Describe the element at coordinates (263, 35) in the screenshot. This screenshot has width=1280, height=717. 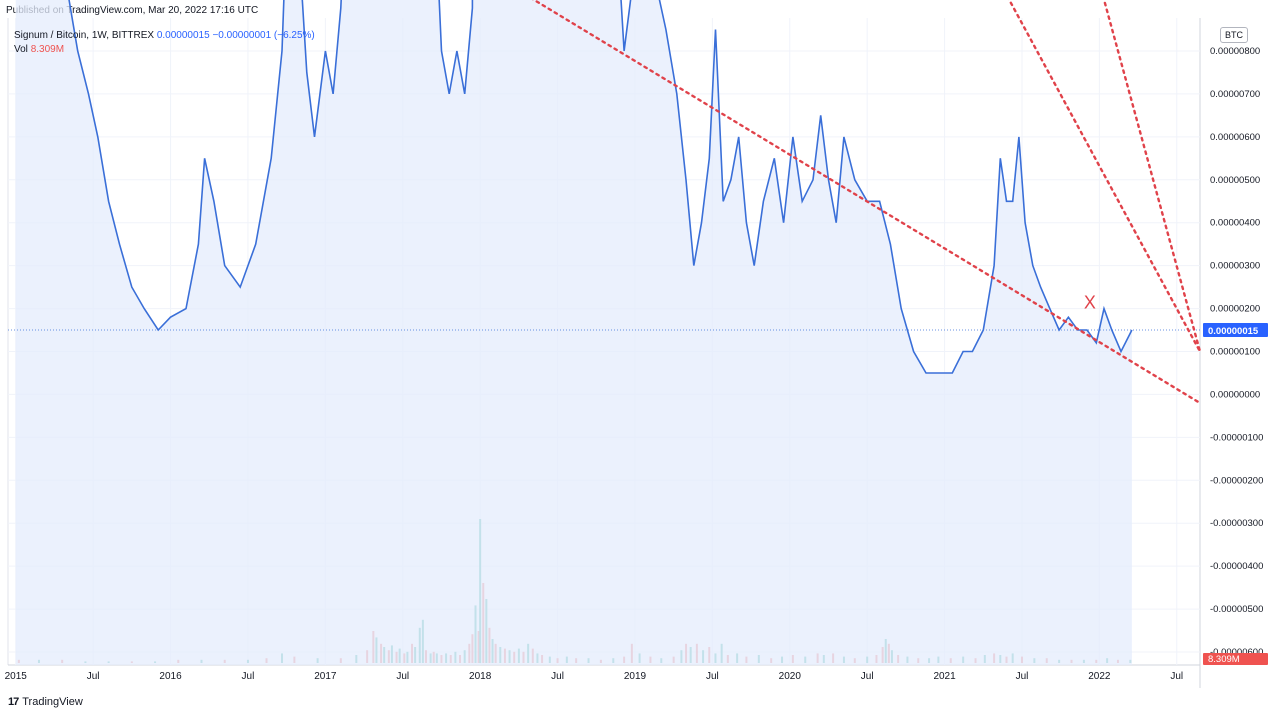
I see `legend-change: −0.00000001 (−6.25%)` at that location.